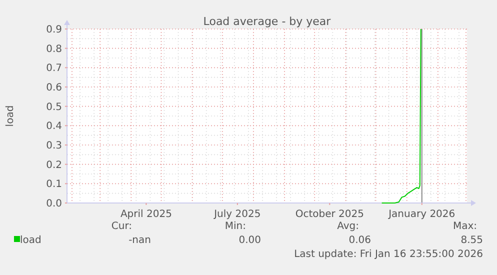 The image size is (497, 275). Describe the element at coordinates (54, 107) in the screenshot. I see `y-tick-label: 0.5` at that location.